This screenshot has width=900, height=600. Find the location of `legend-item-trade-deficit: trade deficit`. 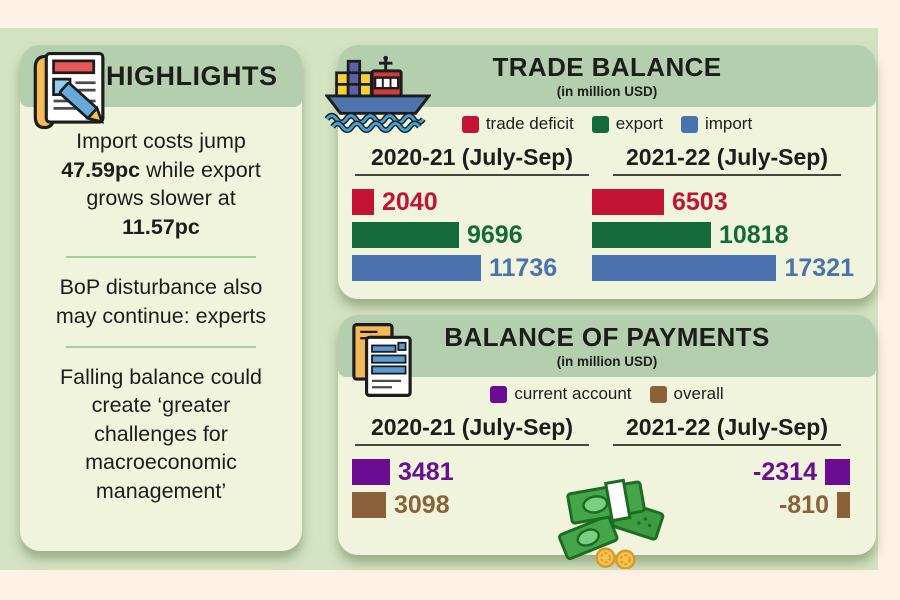

legend-item-trade-deficit: trade deficit is located at coordinates (517, 124).